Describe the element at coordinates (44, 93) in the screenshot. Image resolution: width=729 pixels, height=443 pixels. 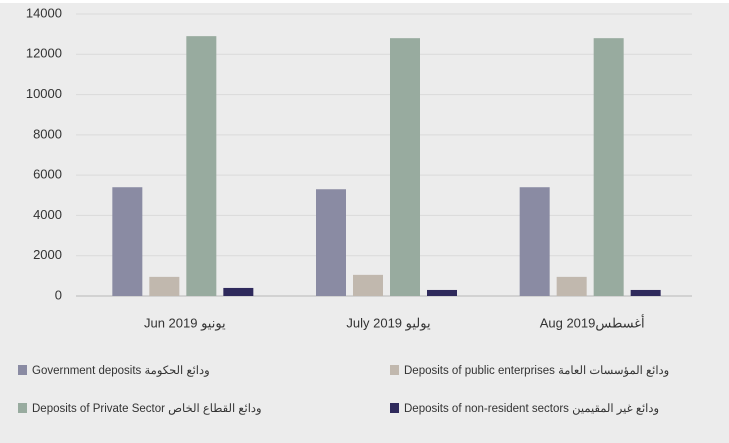
I see `y-tick-label: 10000` at that location.